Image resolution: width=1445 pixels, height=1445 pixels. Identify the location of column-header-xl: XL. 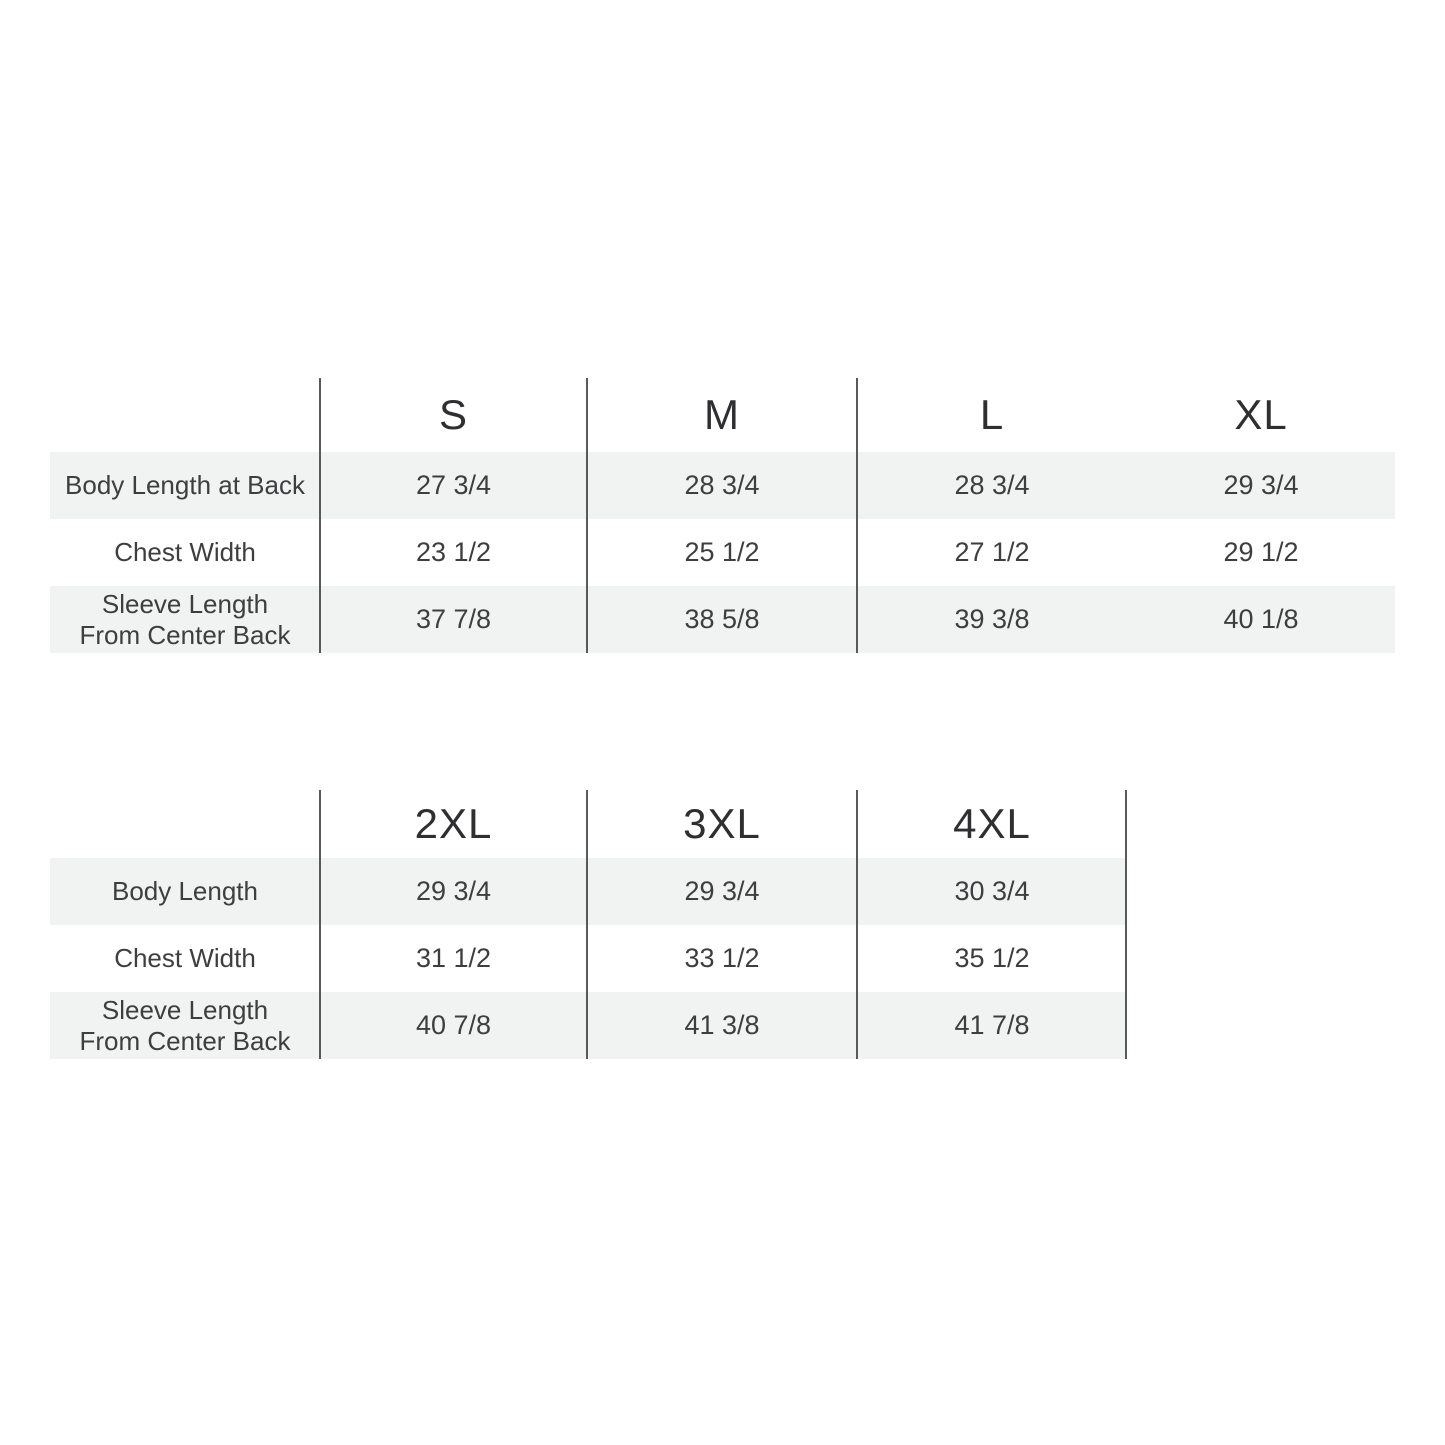
(1261, 414).